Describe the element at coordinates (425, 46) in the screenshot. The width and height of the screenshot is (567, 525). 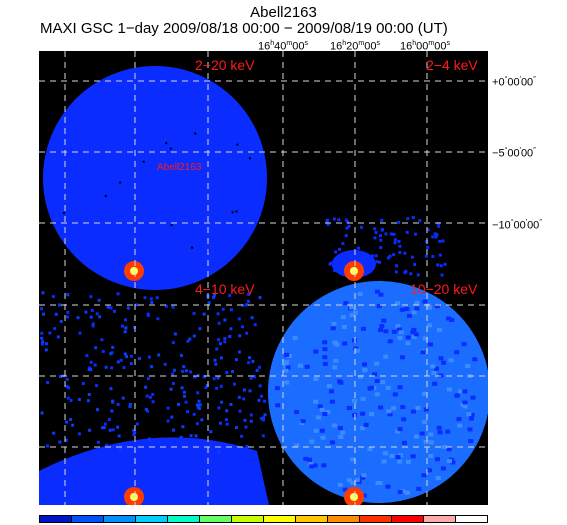
I see `ra-tick-label-3: 16h00m00s` at that location.